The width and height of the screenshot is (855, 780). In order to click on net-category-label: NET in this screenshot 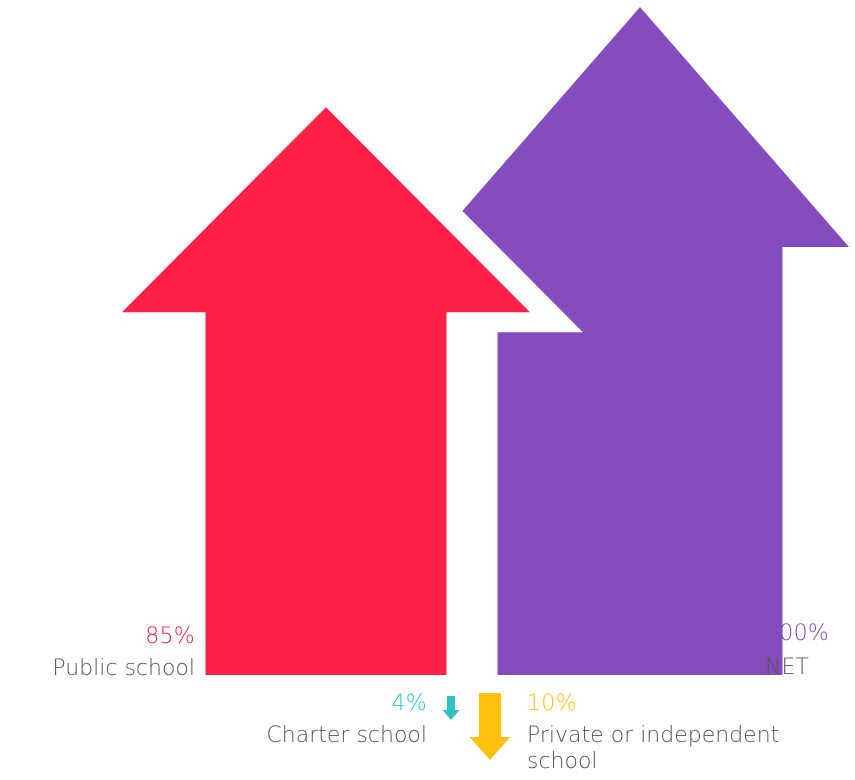, I will do `click(787, 667)`.